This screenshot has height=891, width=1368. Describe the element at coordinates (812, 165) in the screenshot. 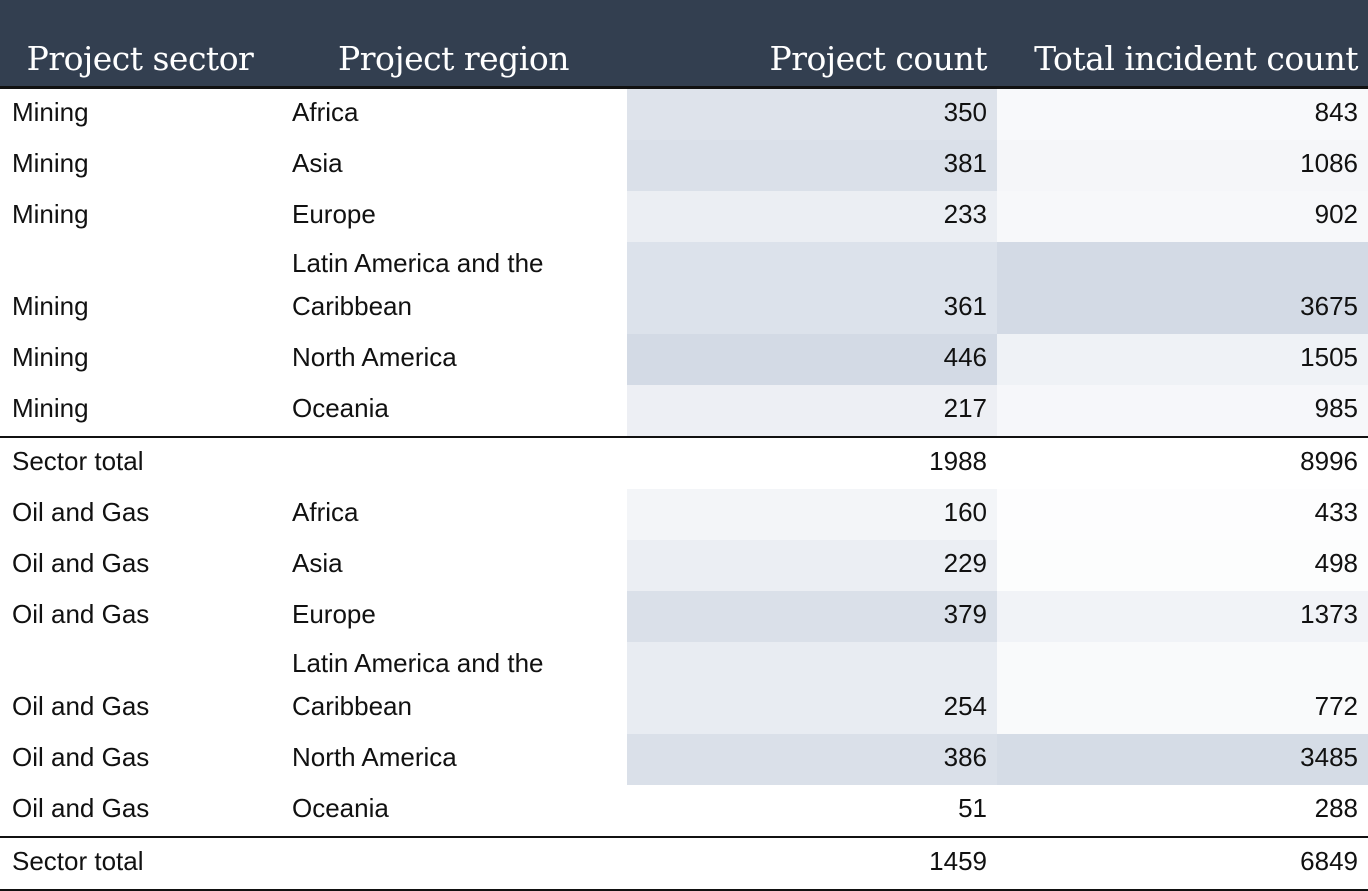

I see `project-count-cell: 381` at that location.